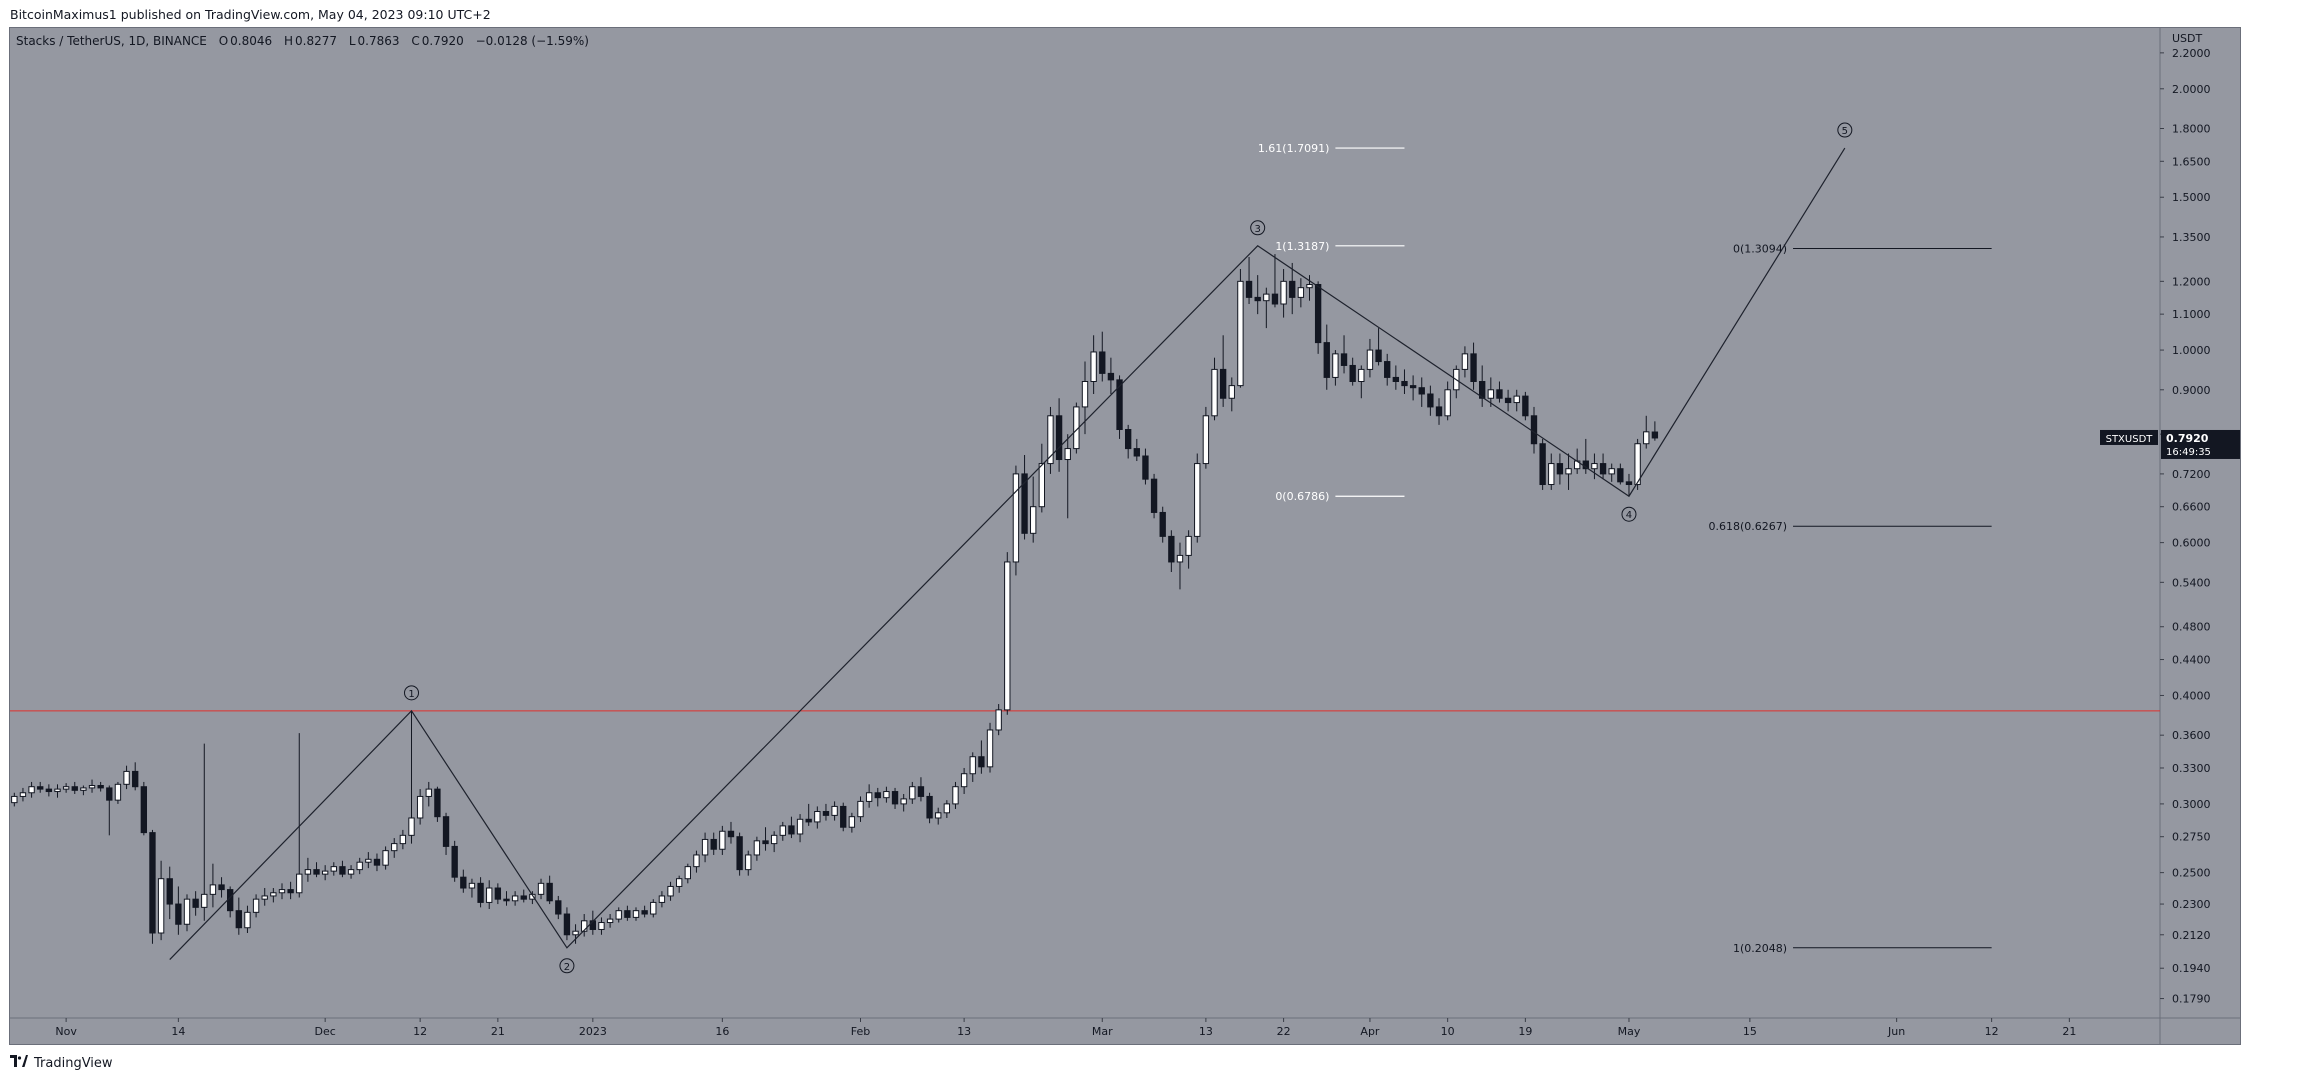  I want to click on legend-close-label: C, so click(415, 41).